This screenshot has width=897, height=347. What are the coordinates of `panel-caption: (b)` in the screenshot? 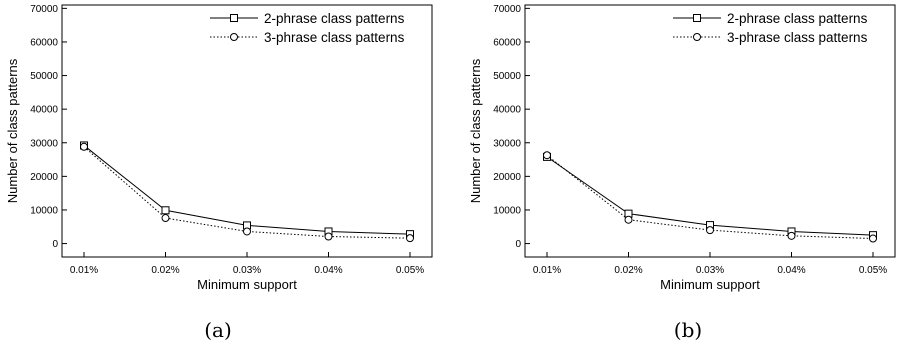 It's located at (688, 330).